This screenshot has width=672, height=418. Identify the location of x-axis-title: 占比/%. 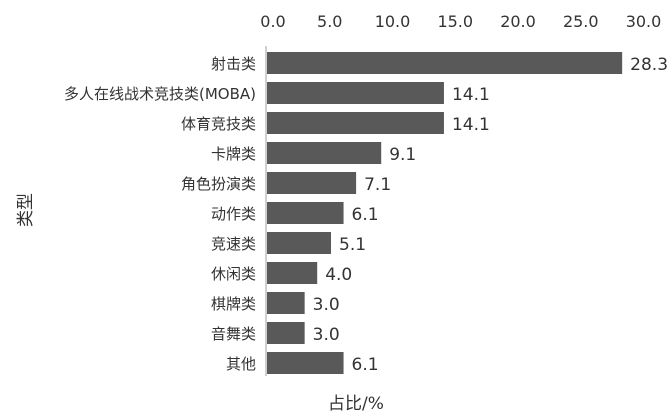
(356, 404).